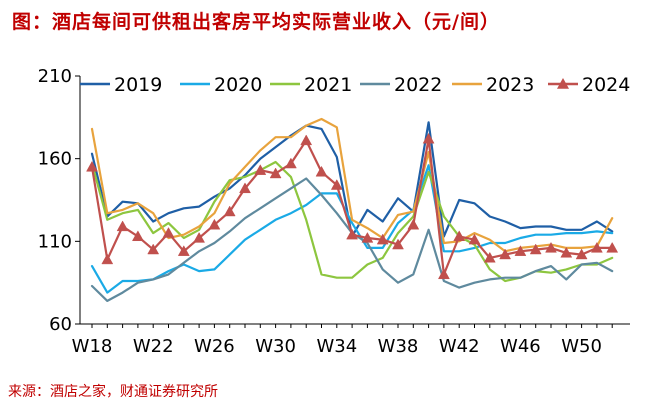 The width and height of the screenshot is (660, 406). What do you see at coordinates (256, 22) in the screenshot?
I see `chart-title: 图：酒店每间可供租出客房平均实际营业收入（元/间）` at bounding box center [256, 22].